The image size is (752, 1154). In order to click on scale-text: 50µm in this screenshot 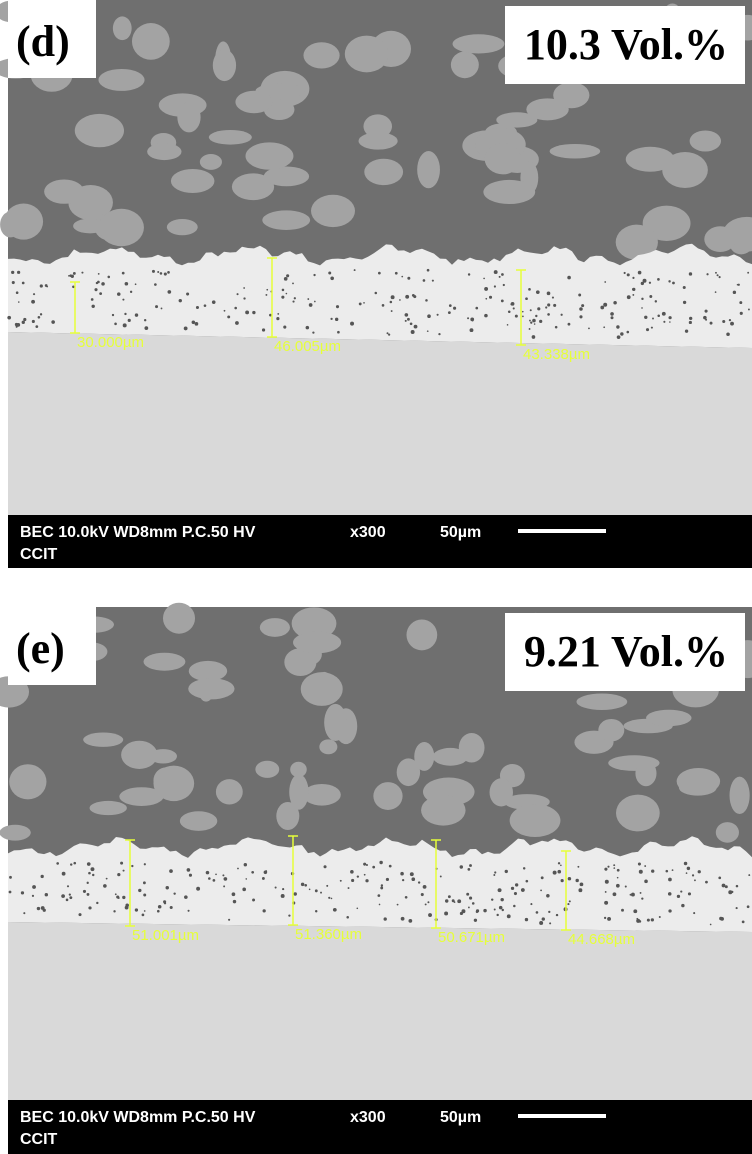, I will do `click(460, 1117)`.